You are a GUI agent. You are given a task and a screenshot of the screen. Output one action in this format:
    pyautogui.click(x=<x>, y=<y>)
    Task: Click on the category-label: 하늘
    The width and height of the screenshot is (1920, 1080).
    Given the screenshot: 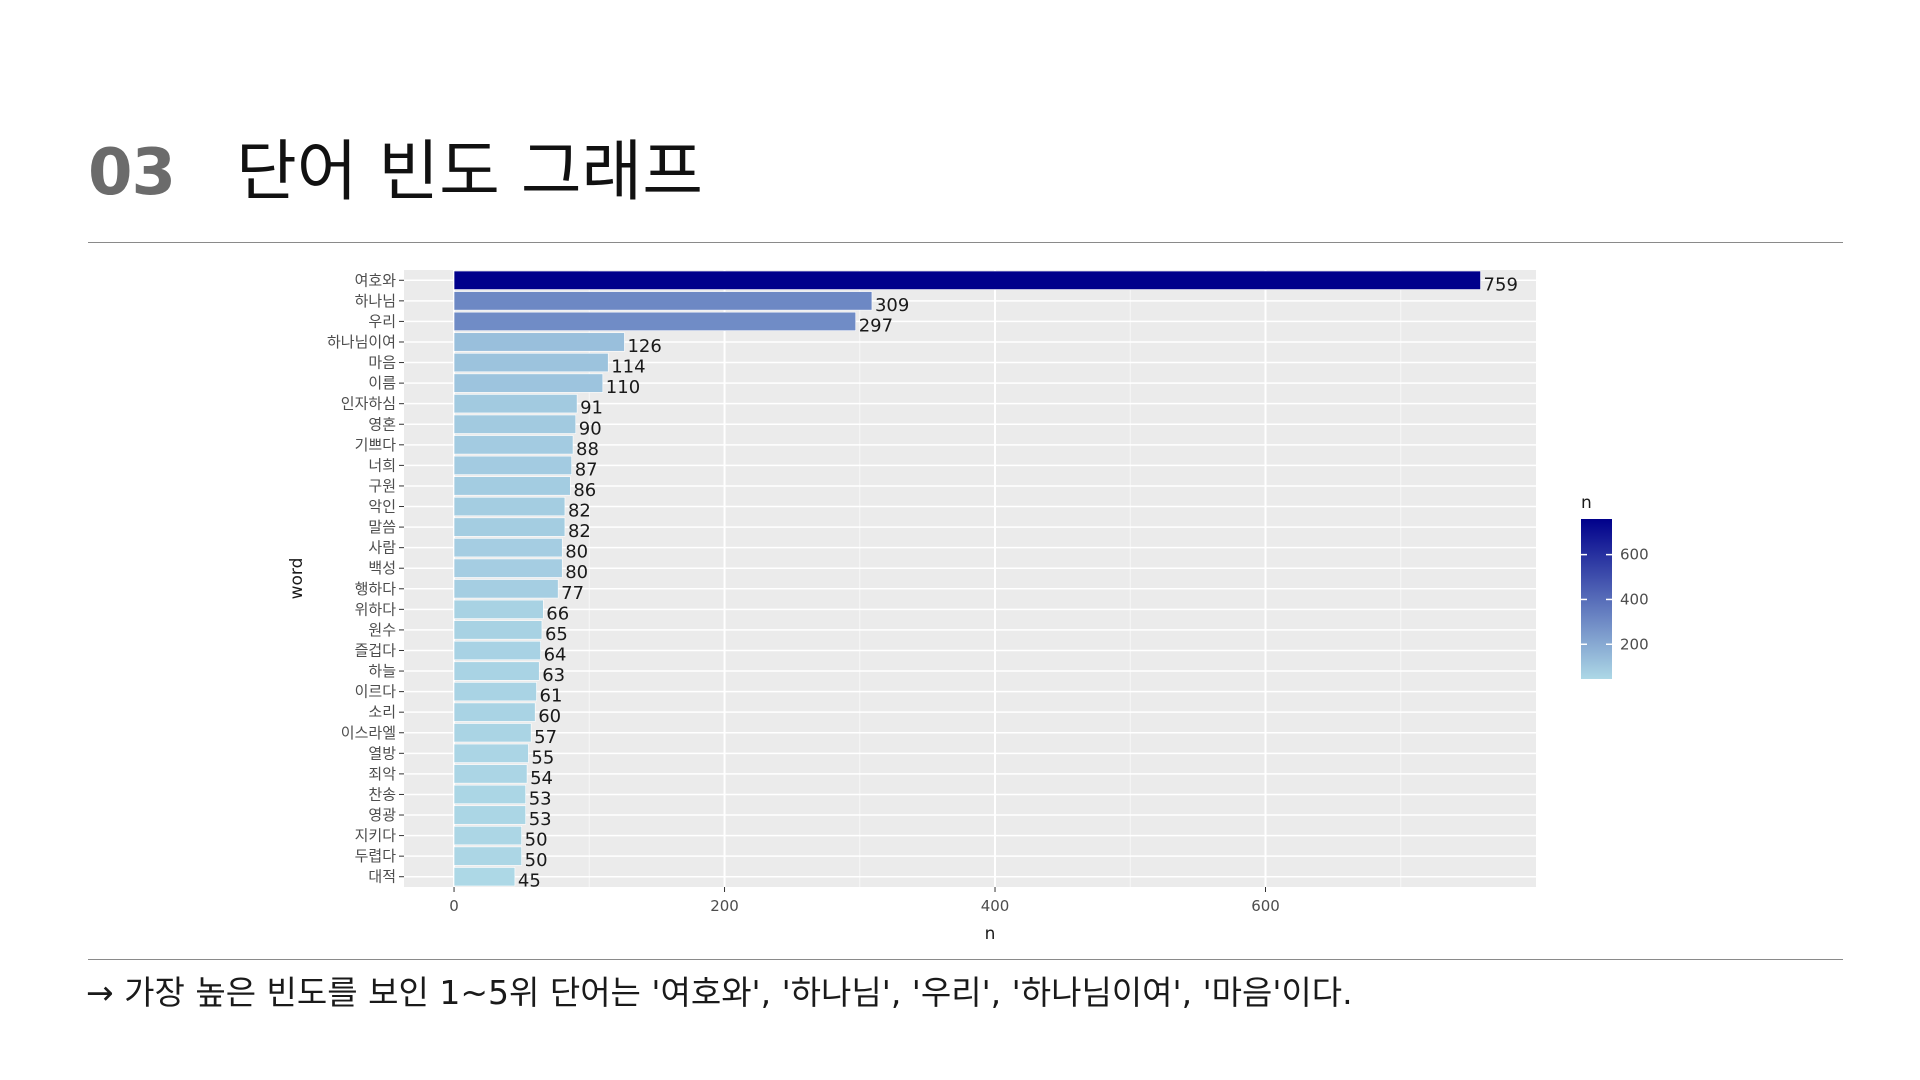 What is the action you would take?
    pyautogui.click(x=382, y=671)
    